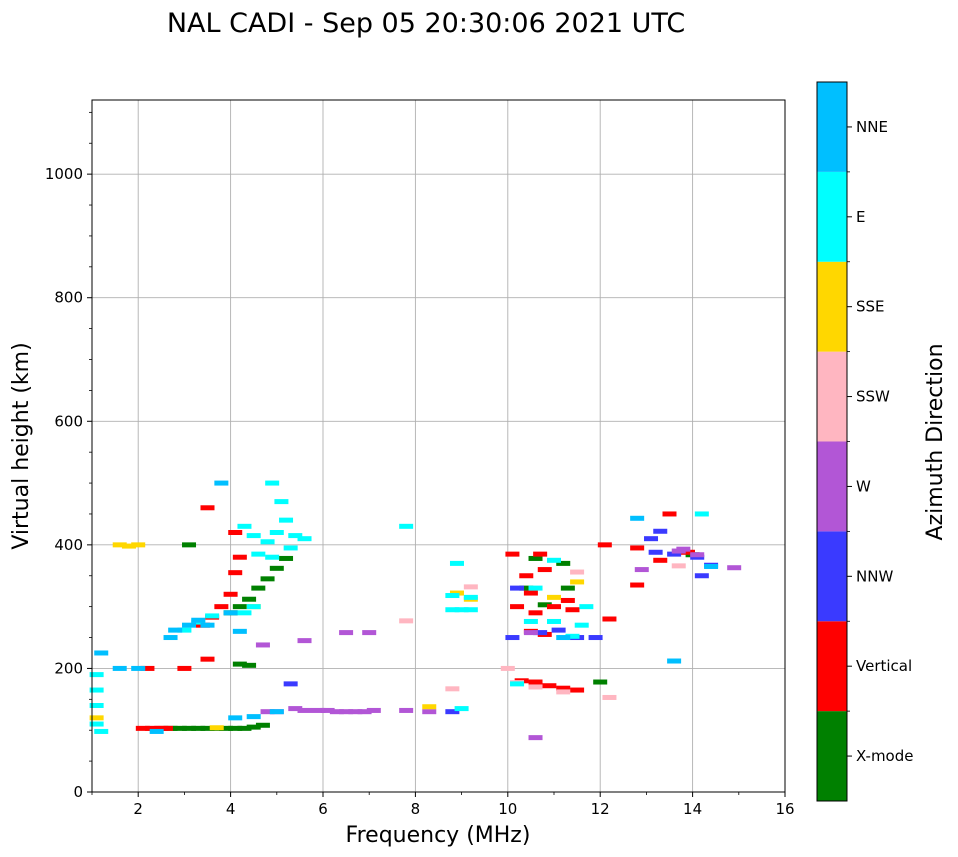  I want to click on colorbar-swatch-vertical, so click(832, 666).